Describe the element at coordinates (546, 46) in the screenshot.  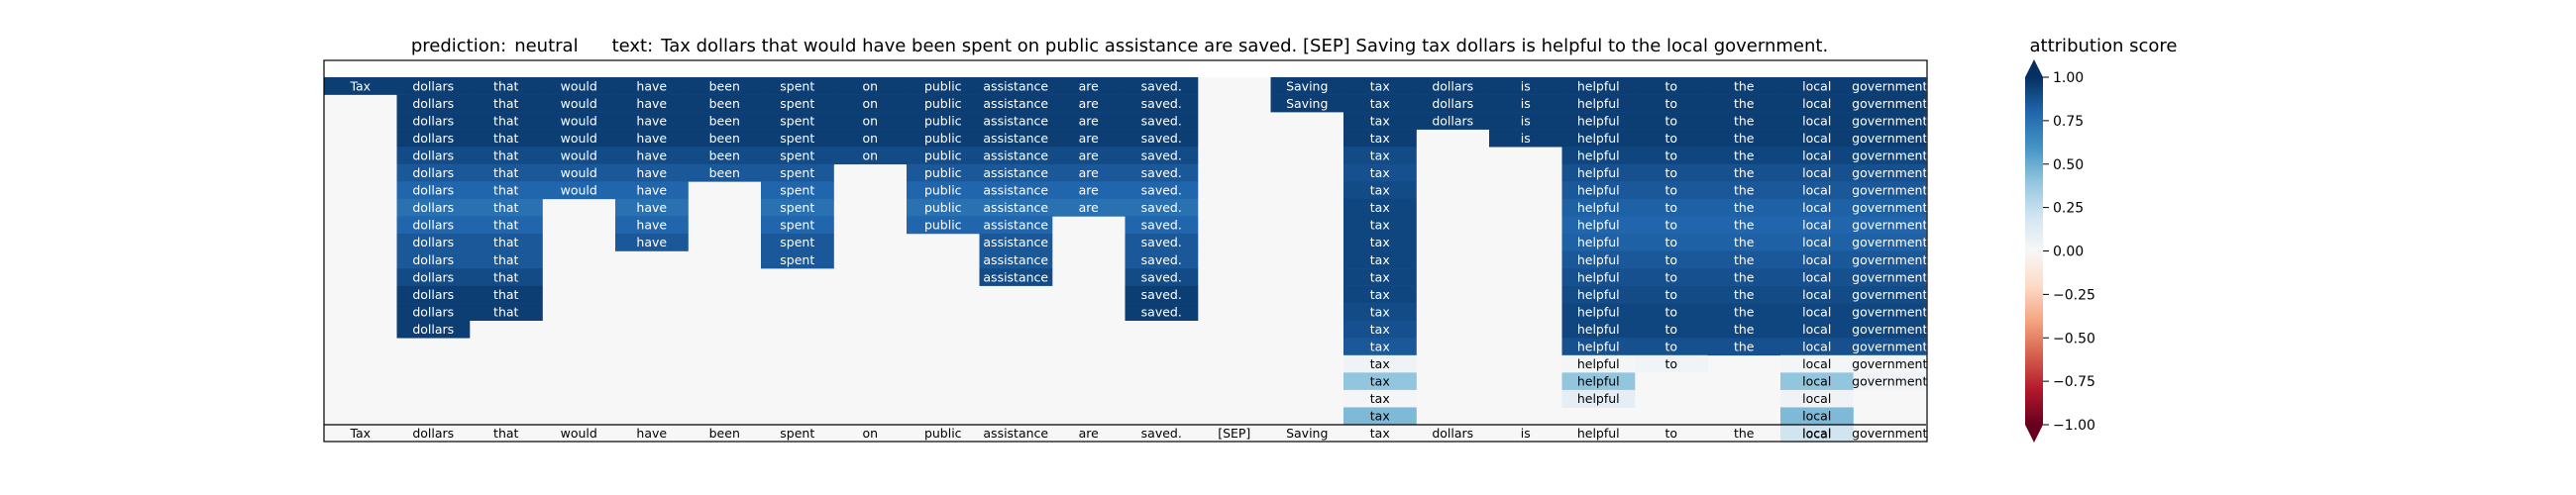
I see `prediction-value: neutral` at that location.